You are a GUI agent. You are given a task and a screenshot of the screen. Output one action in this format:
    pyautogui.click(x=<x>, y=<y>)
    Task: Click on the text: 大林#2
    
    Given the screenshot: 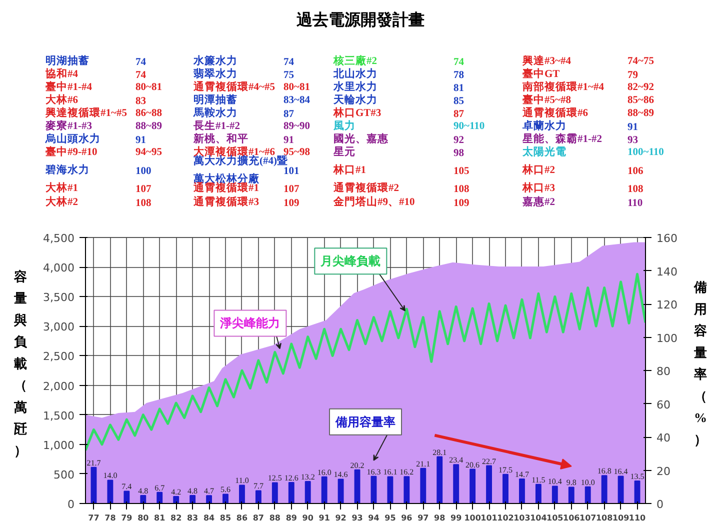 What is the action you would take?
    pyautogui.click(x=62, y=201)
    